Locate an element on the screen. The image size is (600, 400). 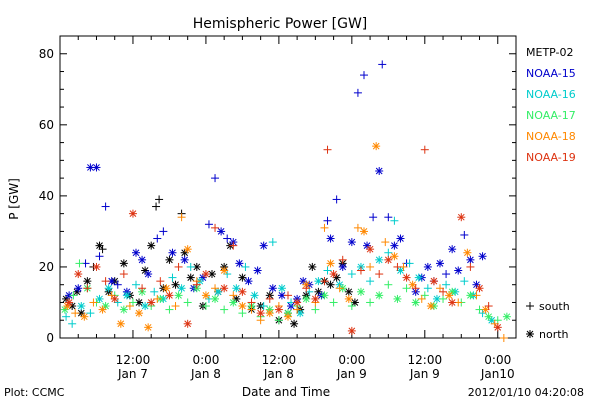
x-tick-label-date: Jan 9 is located at coordinates (351, 374).